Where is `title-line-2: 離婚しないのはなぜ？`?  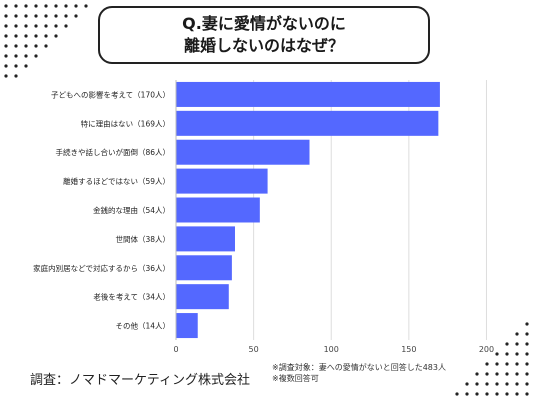 title-line-2: 離婚しないのはなぜ？ is located at coordinates (263, 45).